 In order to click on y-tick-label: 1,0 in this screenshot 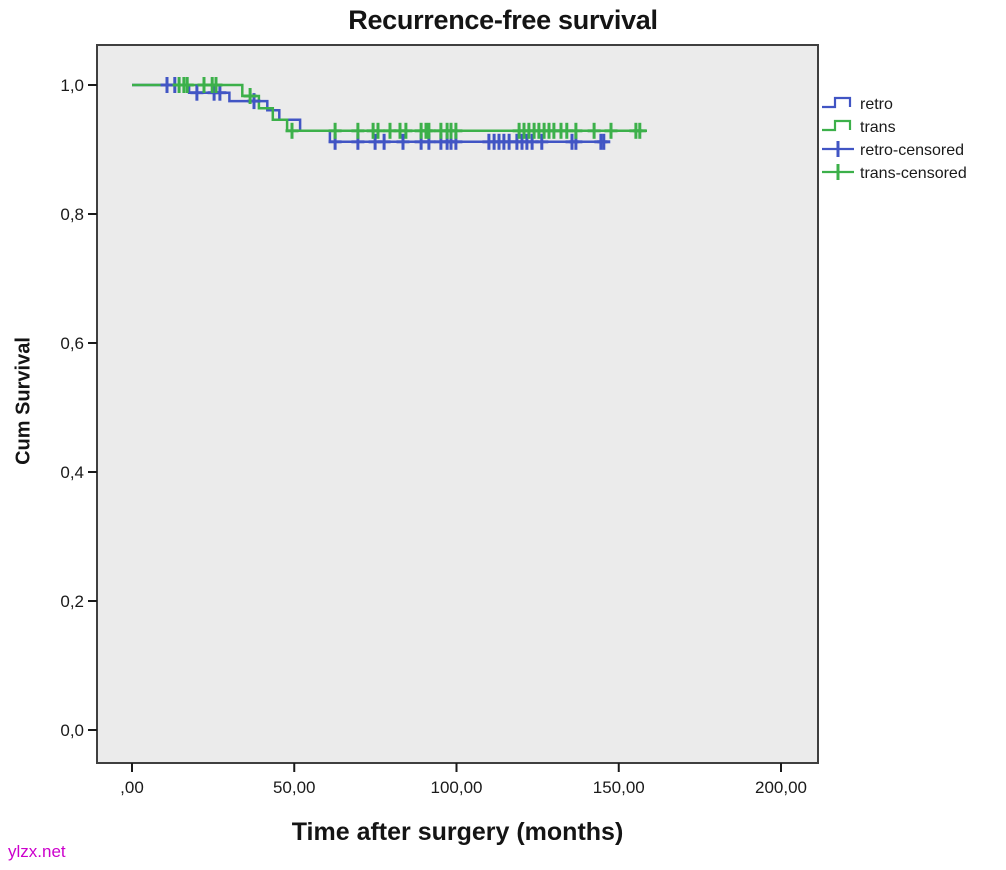, I will do `click(72, 85)`.